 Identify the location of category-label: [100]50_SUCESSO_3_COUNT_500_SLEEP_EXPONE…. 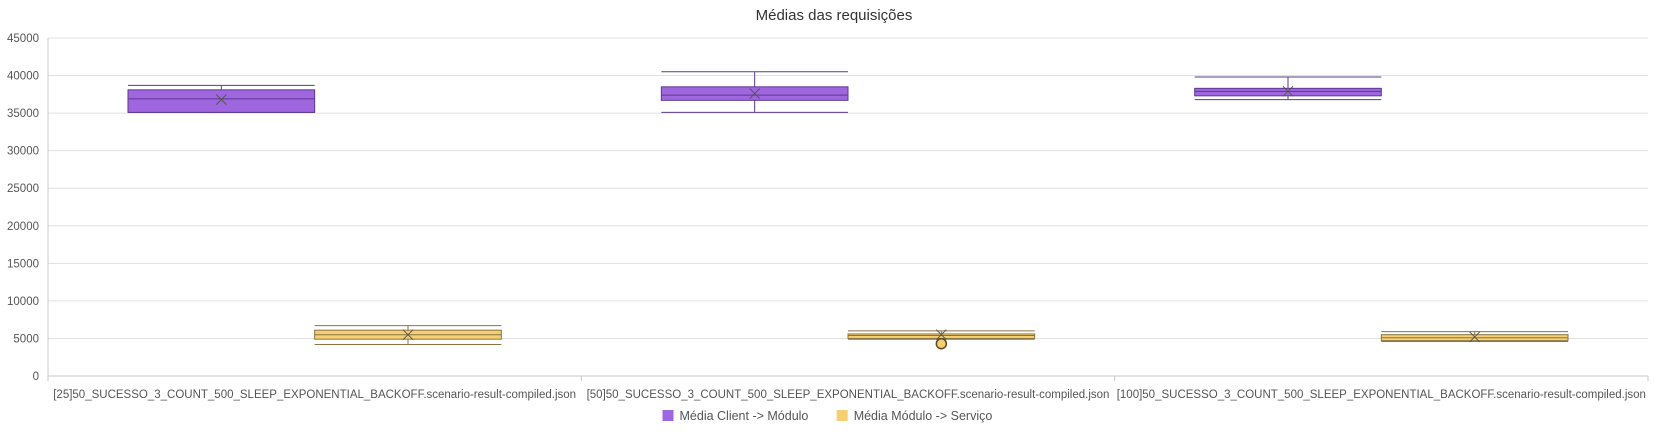
(1381, 395).